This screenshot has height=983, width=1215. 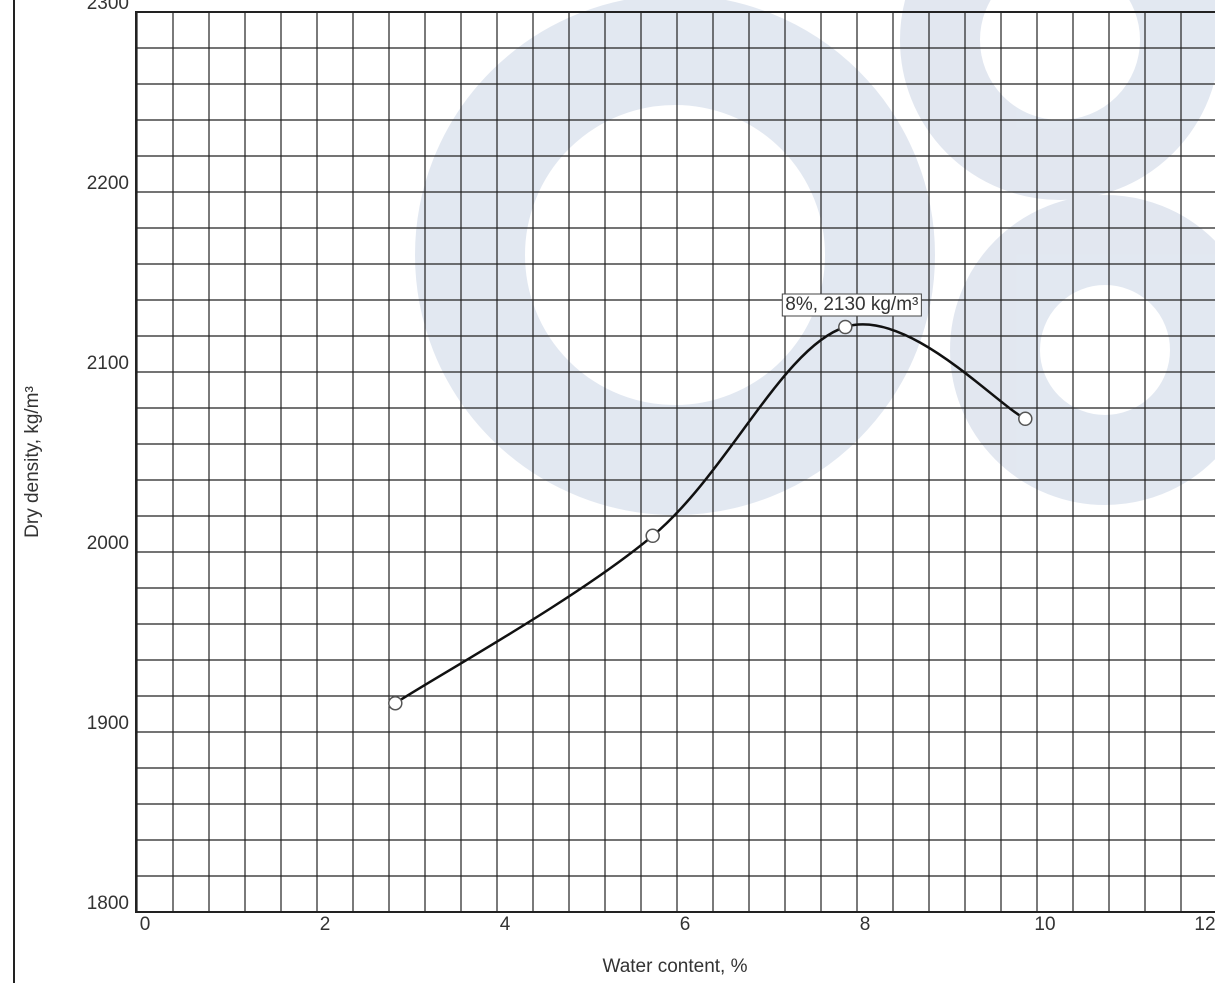 I want to click on x-tick-label: 6, so click(x=685, y=924).